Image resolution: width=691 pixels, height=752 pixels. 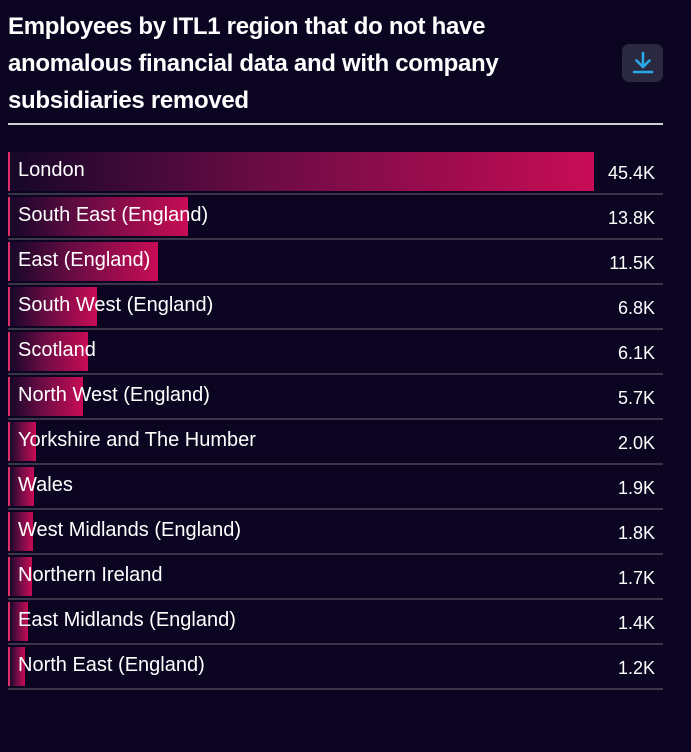 I want to click on bar-value-label: 1.7K, so click(x=636, y=578).